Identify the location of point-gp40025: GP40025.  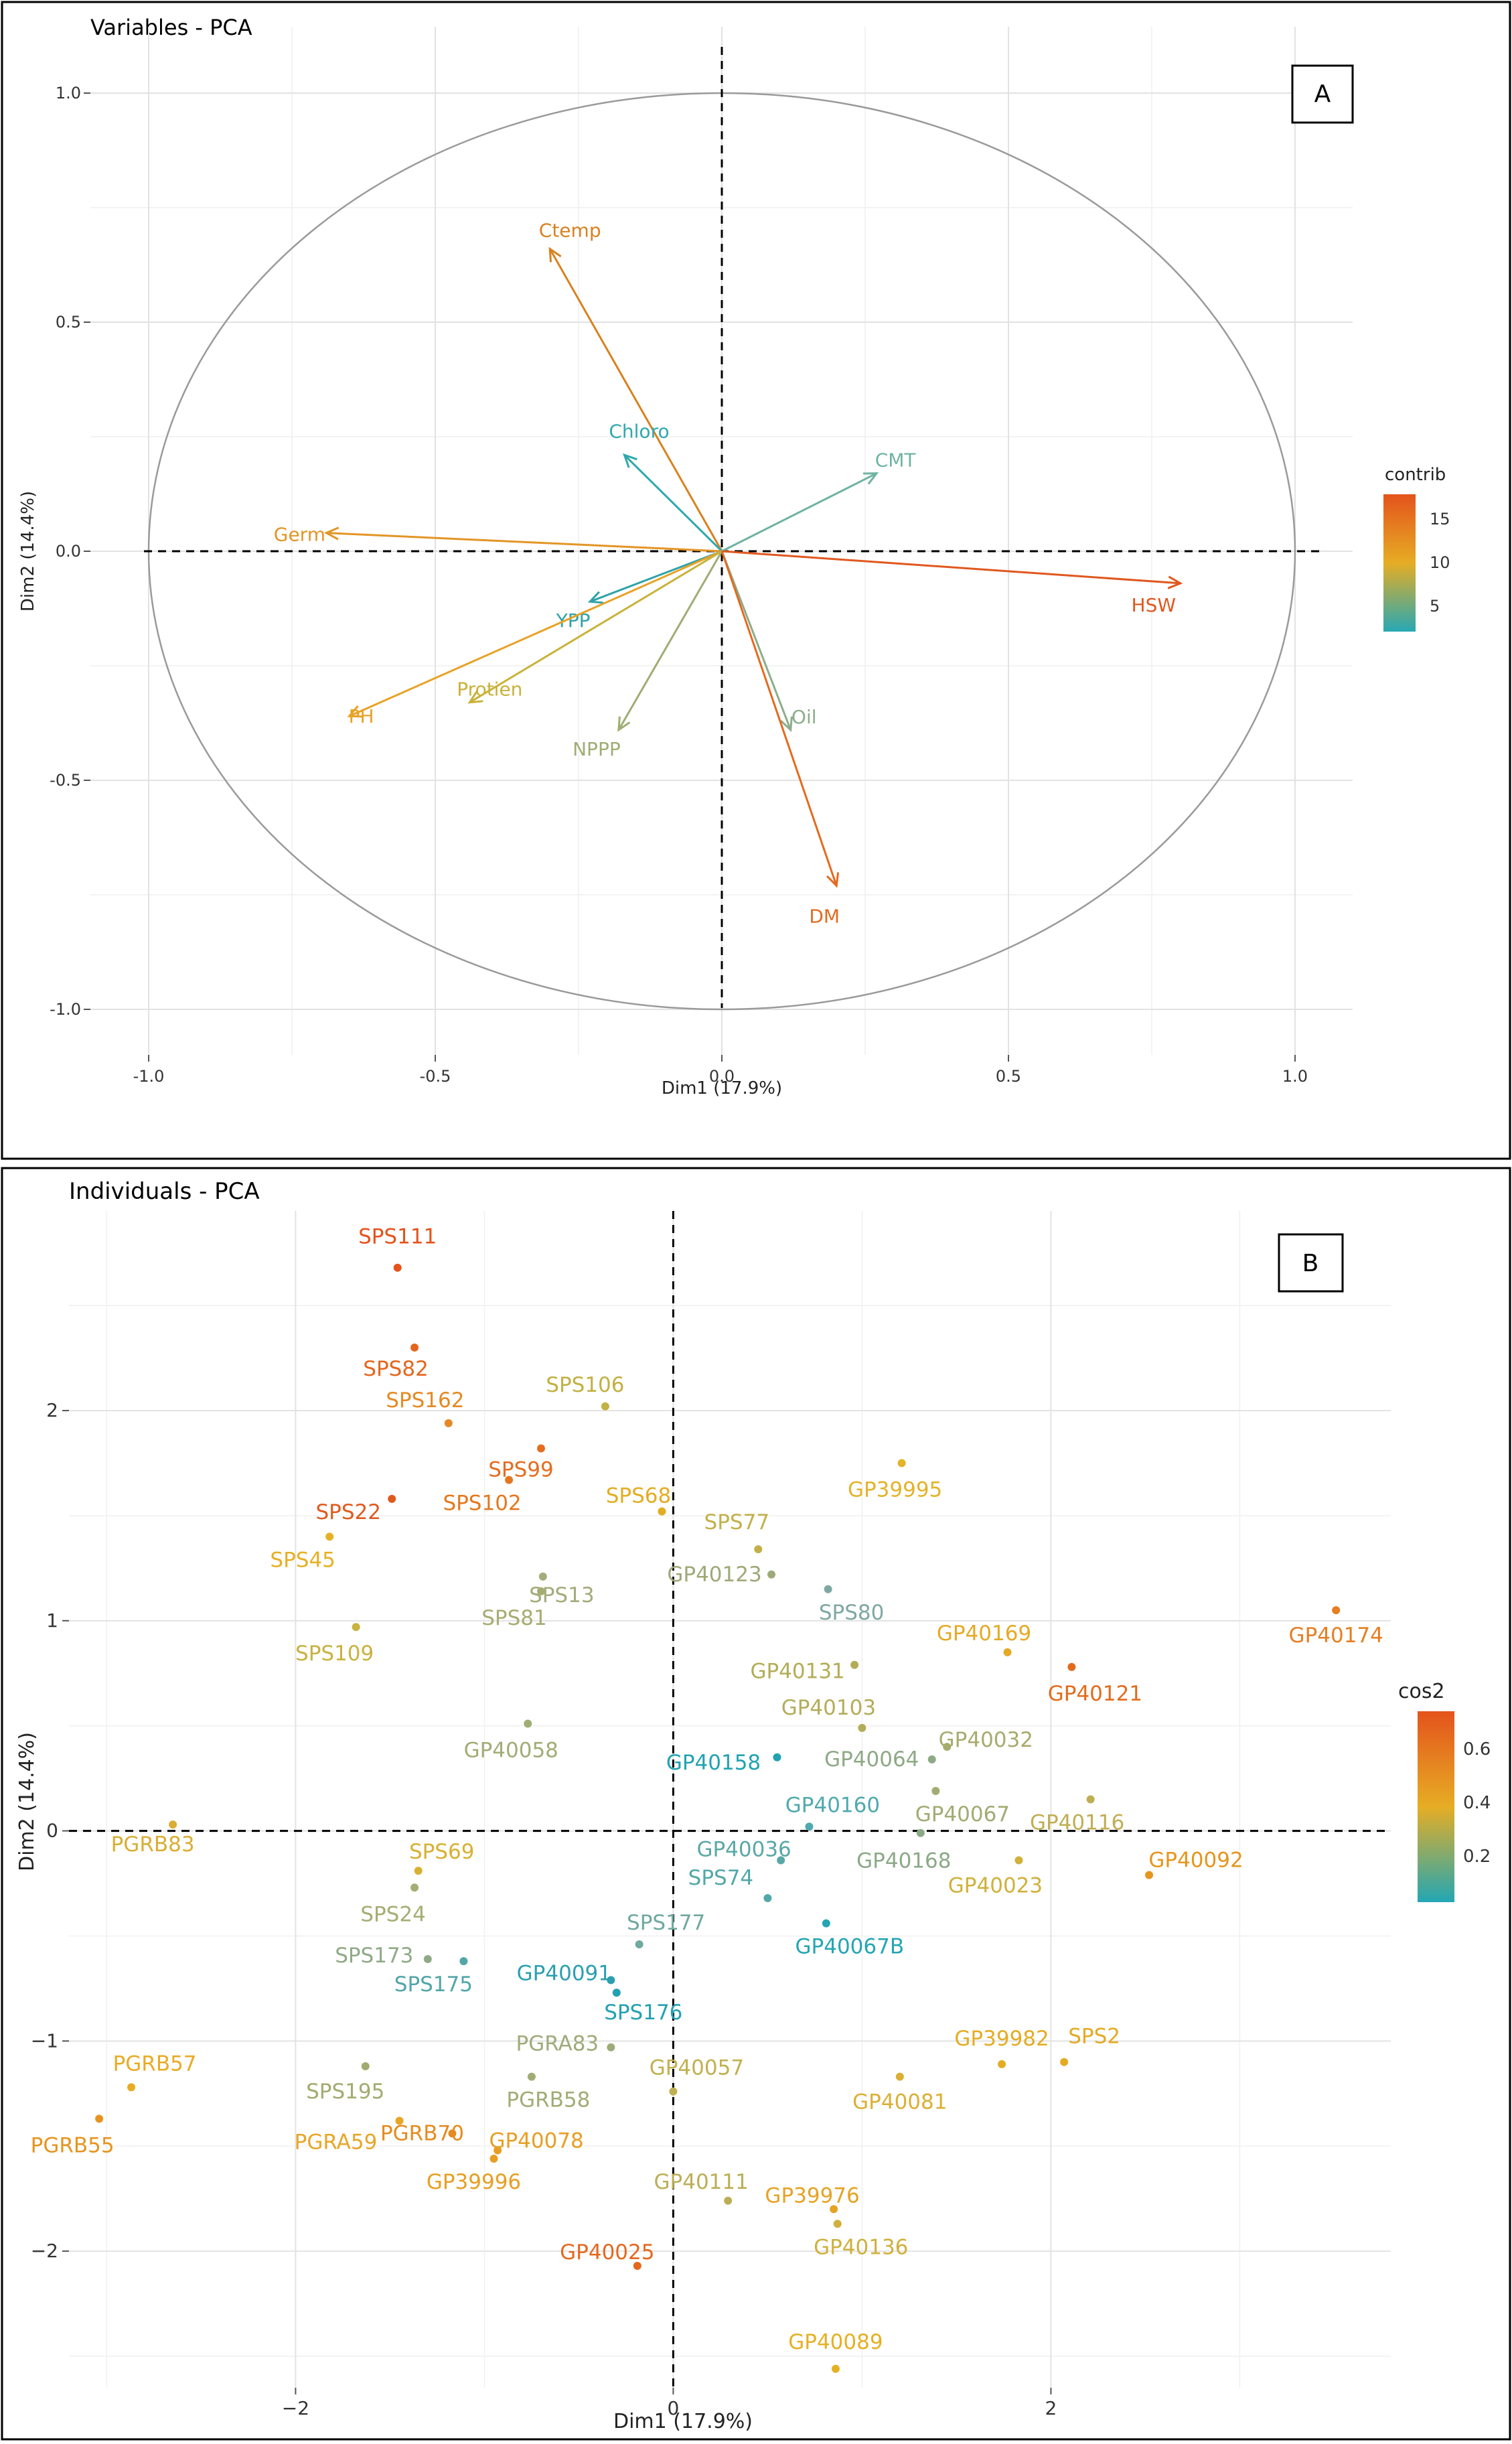
(607, 2255).